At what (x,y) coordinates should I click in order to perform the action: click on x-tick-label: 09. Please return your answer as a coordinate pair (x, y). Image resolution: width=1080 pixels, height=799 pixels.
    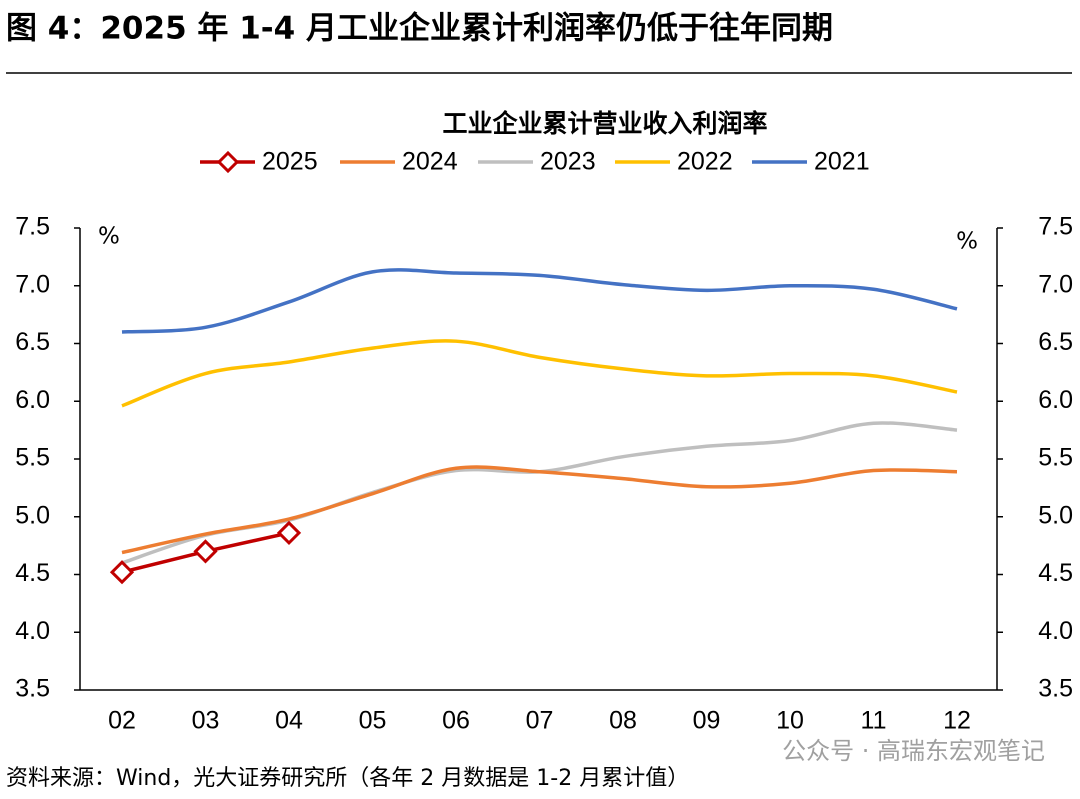
    Looking at the image, I should click on (707, 721).